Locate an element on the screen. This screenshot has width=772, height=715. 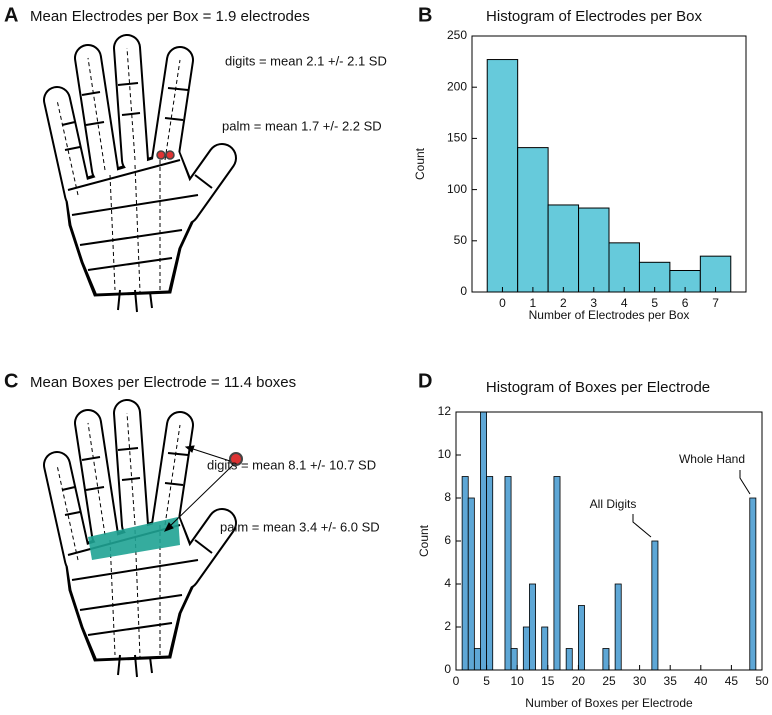
x-tick-label: 6 is located at coordinates (685, 303).